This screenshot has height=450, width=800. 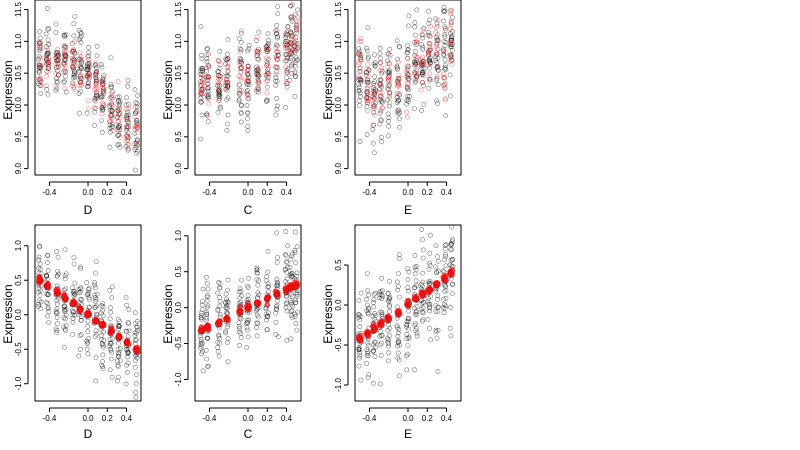 What do you see at coordinates (178, 10) in the screenshot?
I see `y-tick-label: 11.5` at bounding box center [178, 10].